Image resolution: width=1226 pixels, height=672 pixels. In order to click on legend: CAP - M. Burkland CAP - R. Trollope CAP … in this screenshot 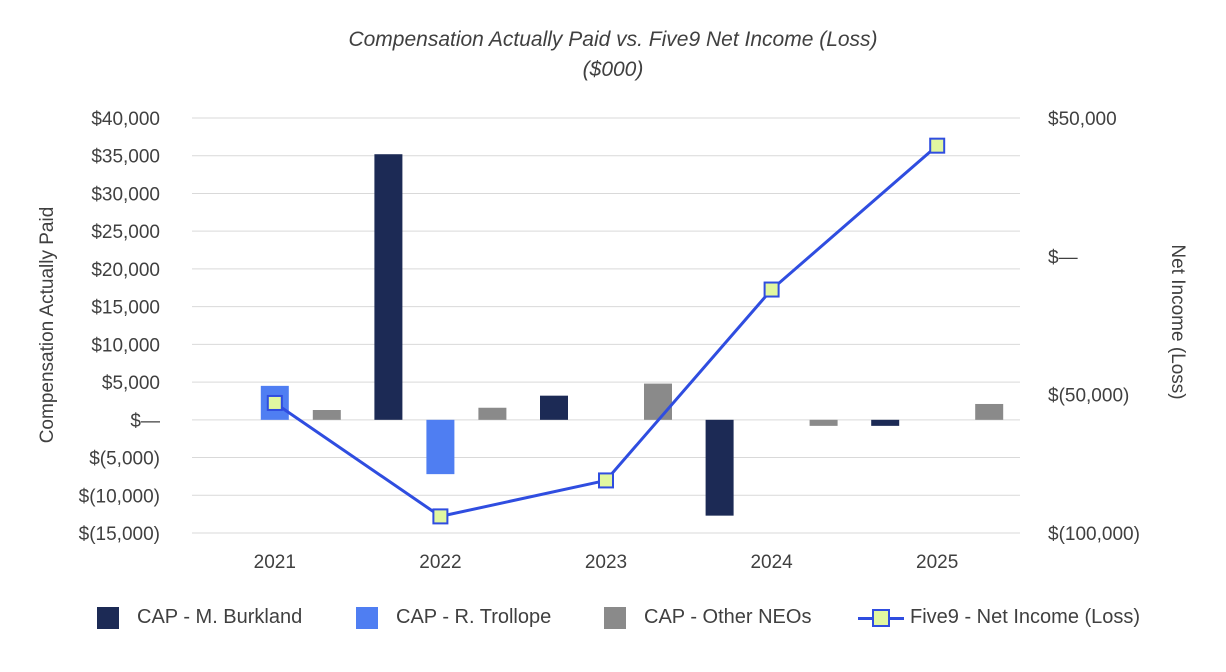, I will do `click(613, 622)`.